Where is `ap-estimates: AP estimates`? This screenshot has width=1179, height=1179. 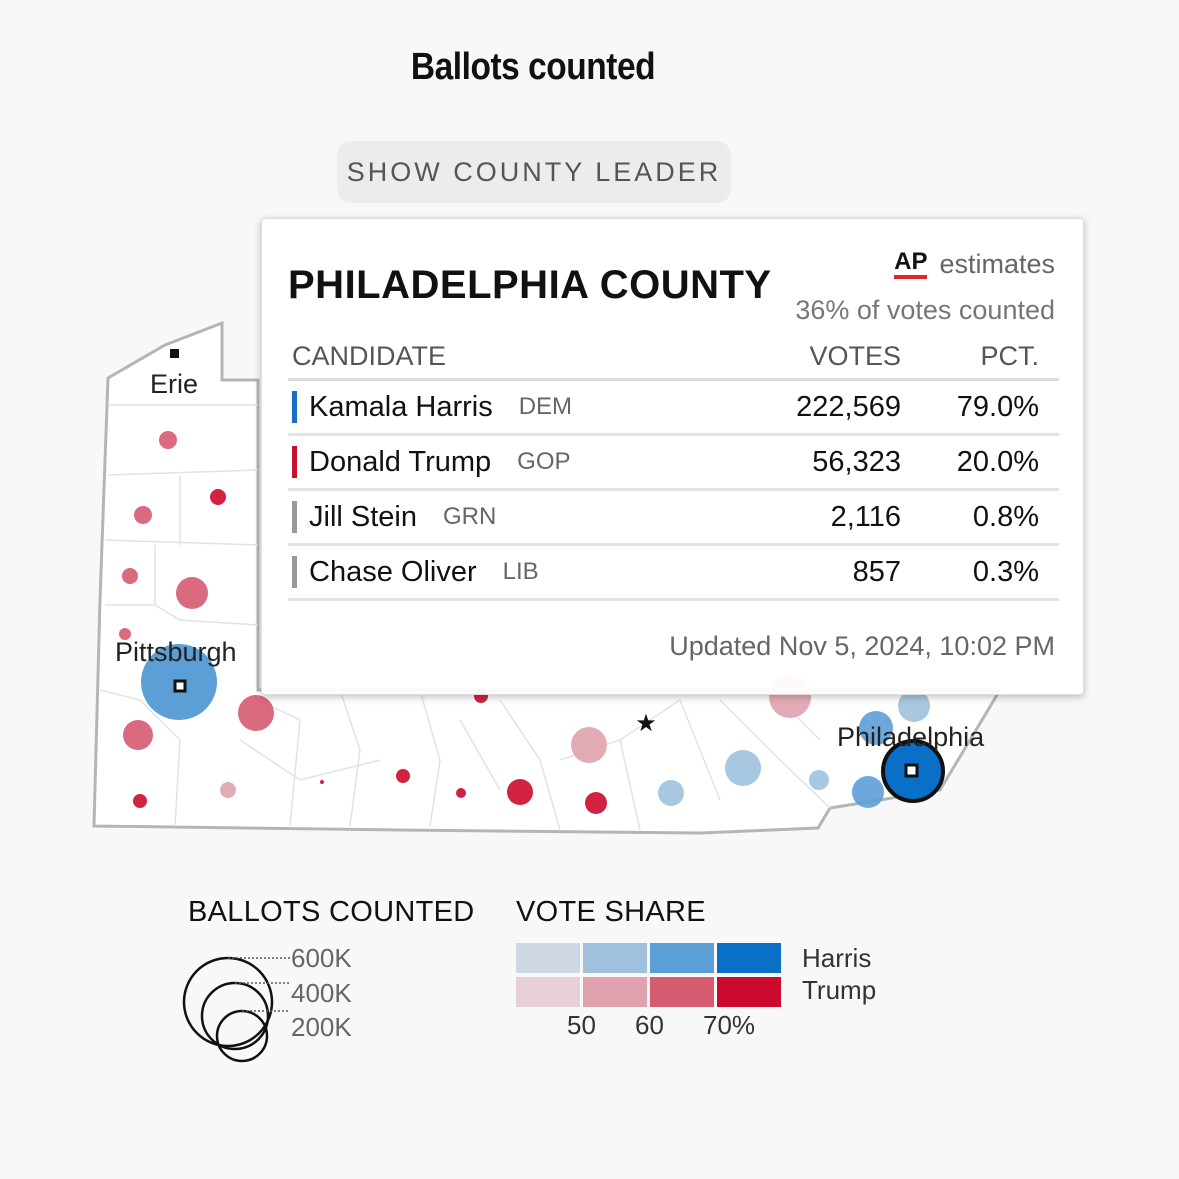
ap-estimates: AP estimates is located at coordinates (974, 264).